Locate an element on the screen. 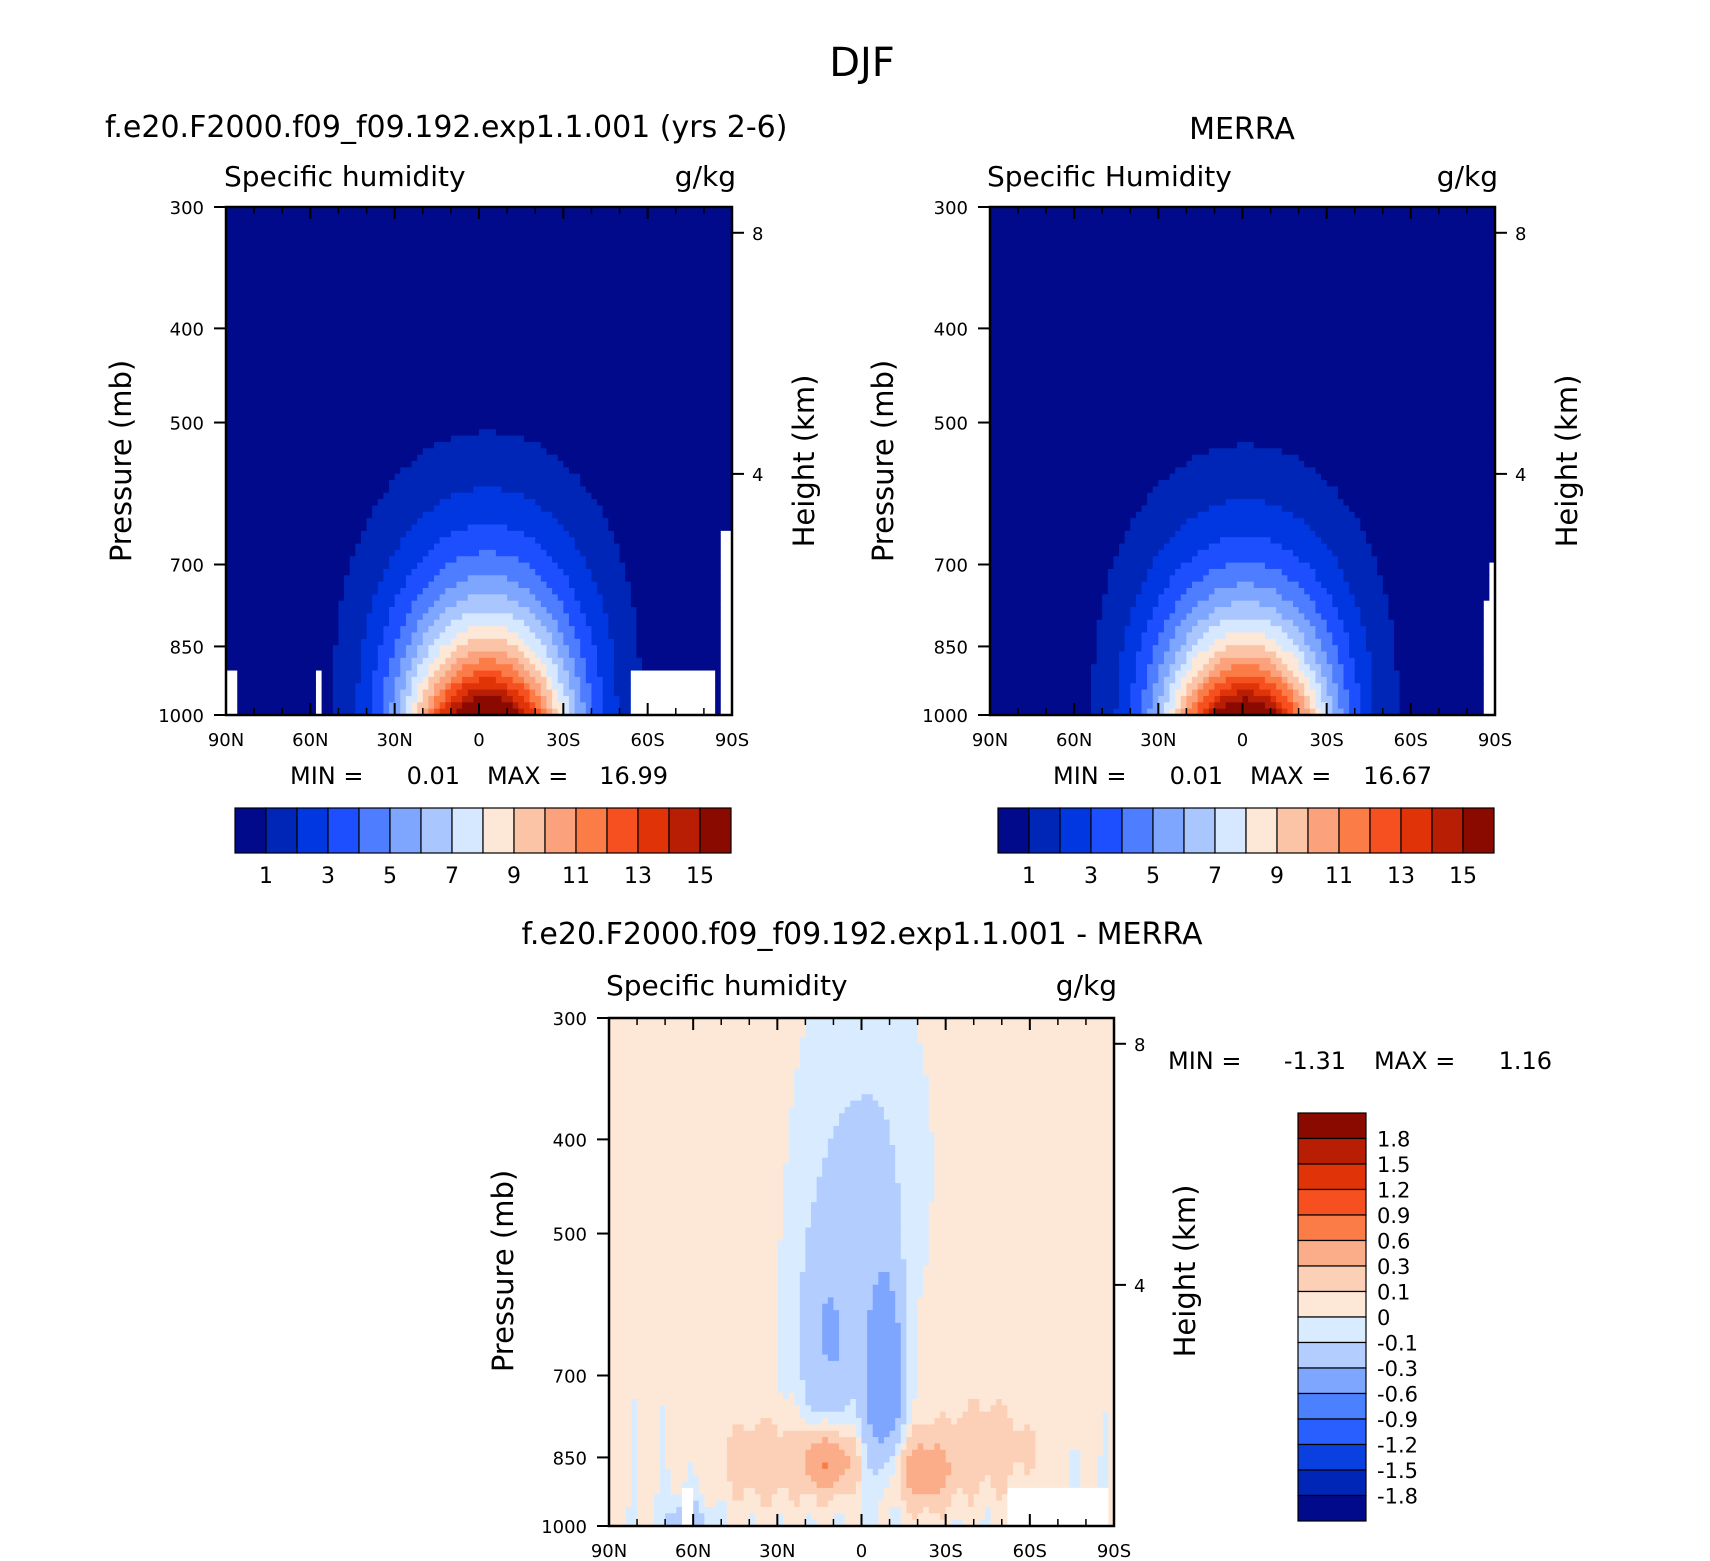  y-tick-label: 300 is located at coordinates (187, 208).